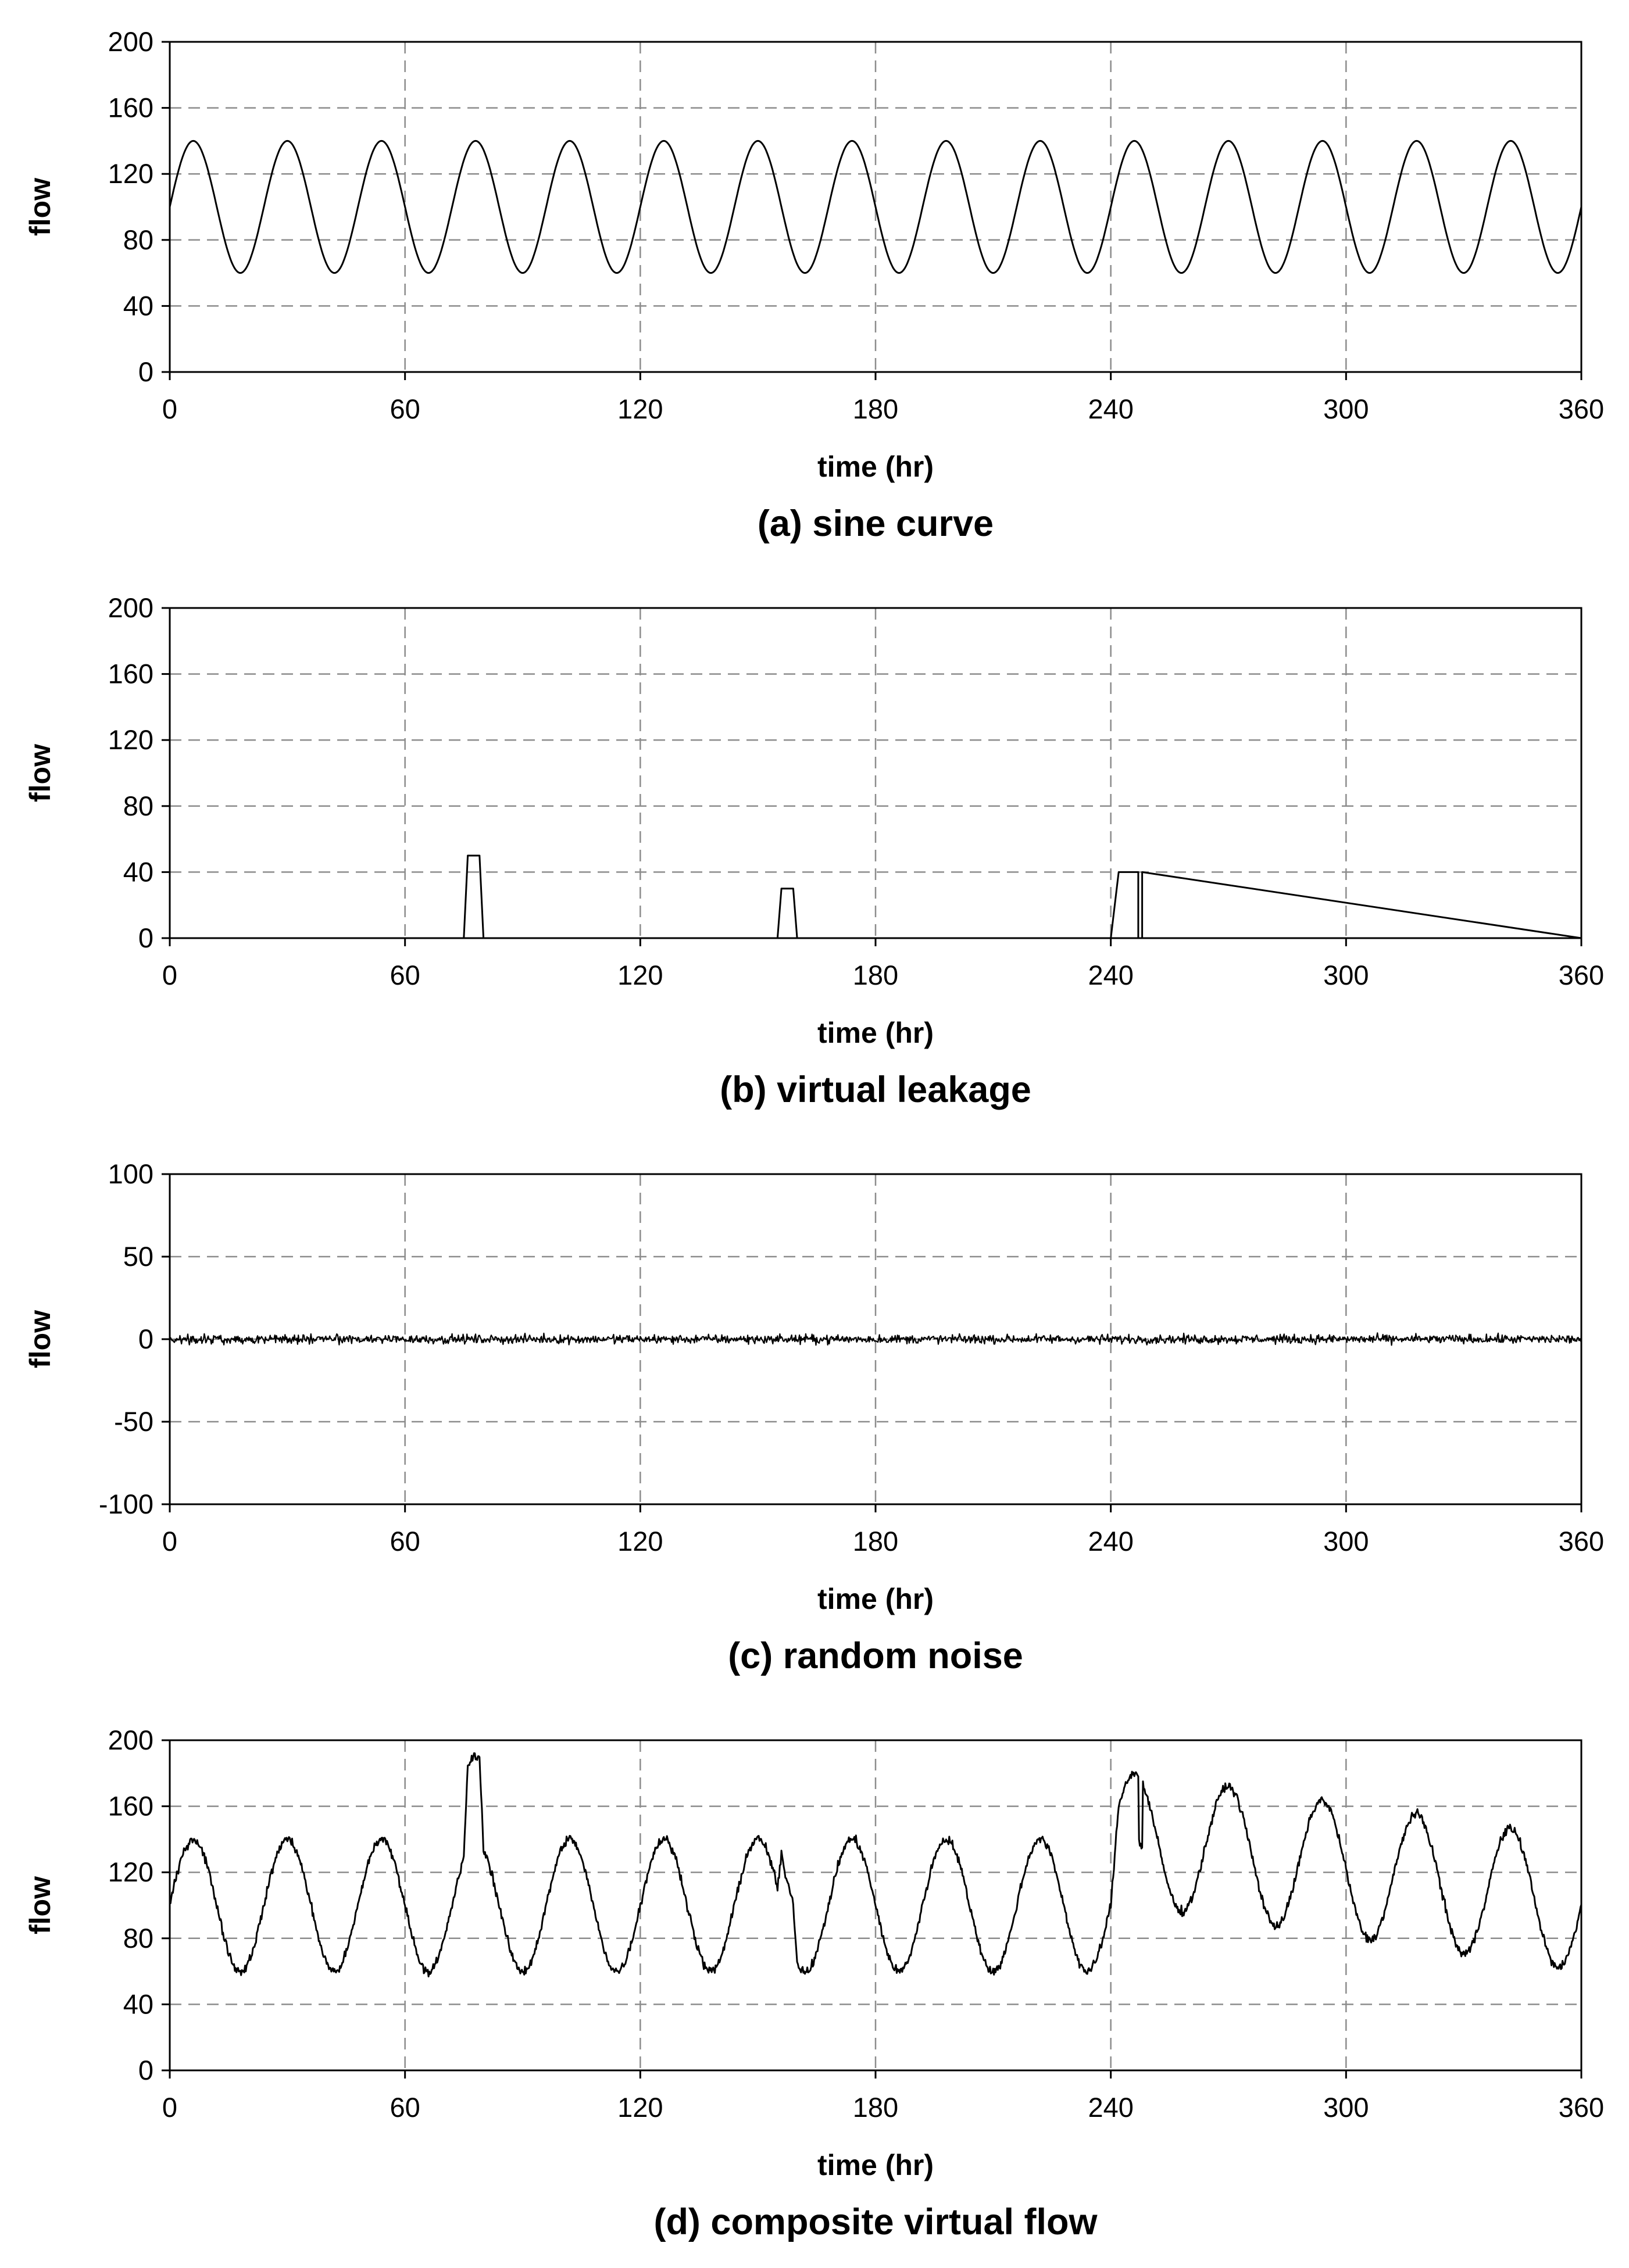 This screenshot has height=2268, width=1629. What do you see at coordinates (876, 523) in the screenshot?
I see `panel-caption: (a) sine curve` at bounding box center [876, 523].